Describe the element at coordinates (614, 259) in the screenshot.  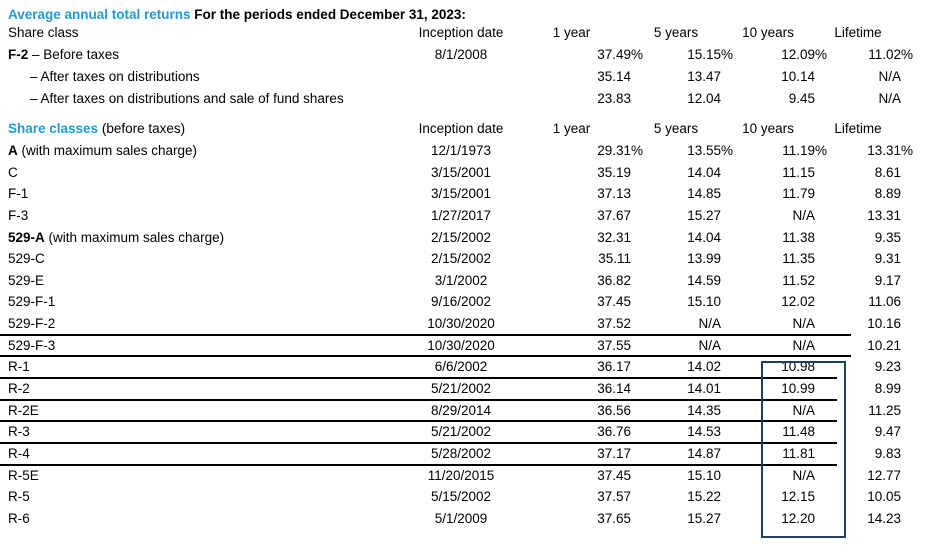
I see `1-year-cell: 35.11` at that location.